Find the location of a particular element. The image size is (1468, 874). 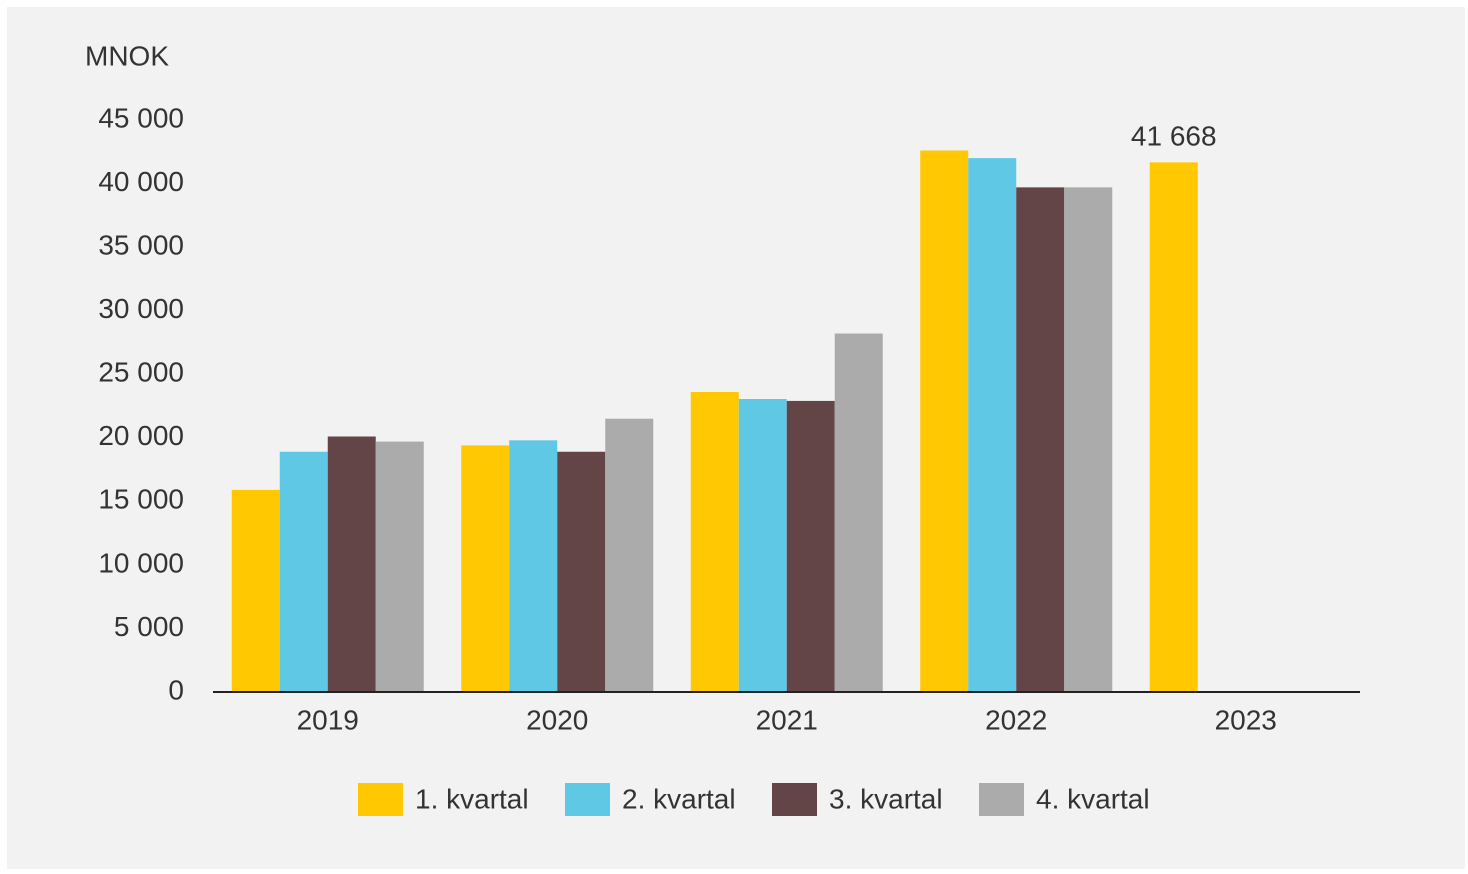

y-tick-label: 35 000 is located at coordinates (141, 245).